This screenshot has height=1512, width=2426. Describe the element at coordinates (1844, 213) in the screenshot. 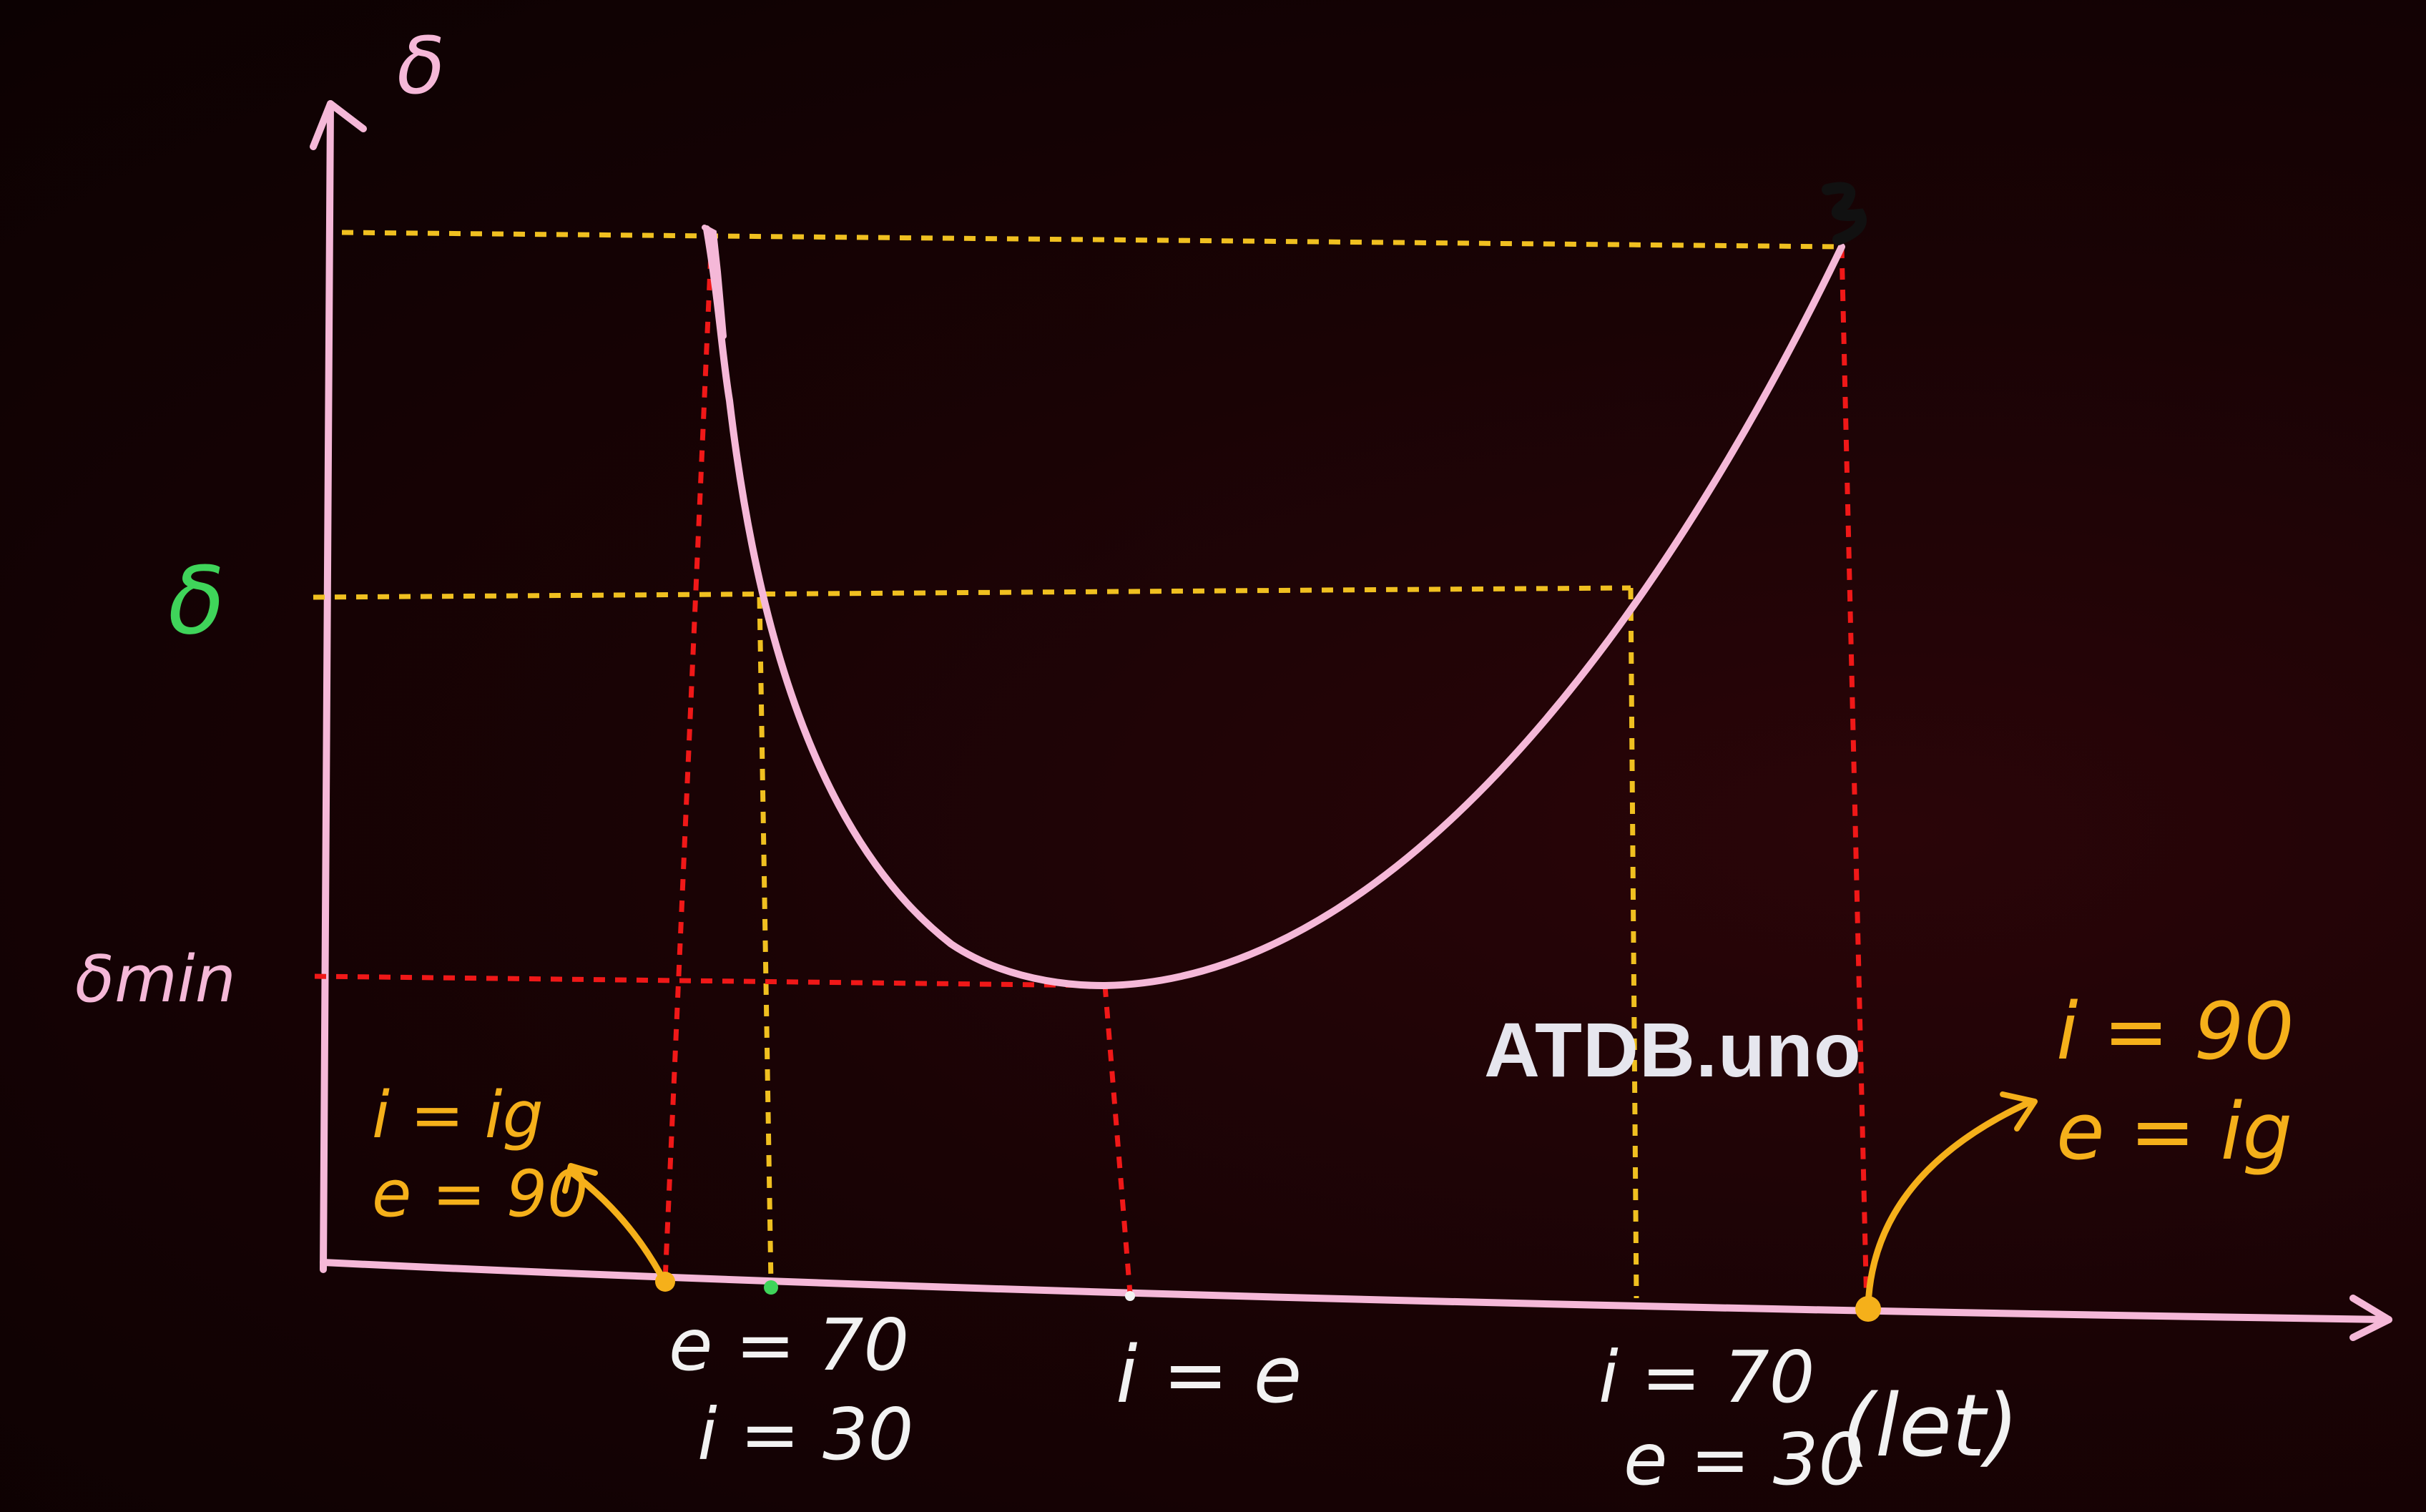

I see `curve-right-tip-mark` at that location.